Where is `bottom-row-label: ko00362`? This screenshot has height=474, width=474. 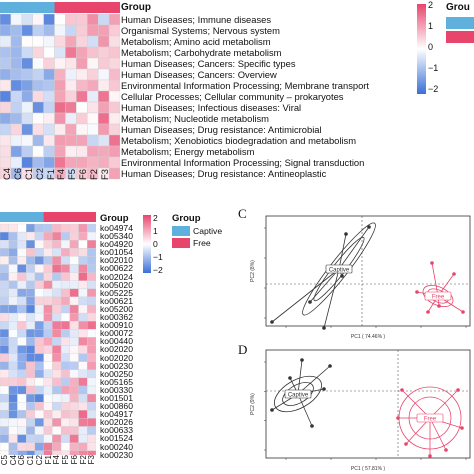 bottom-row-label: ko00362 is located at coordinates (116, 317).